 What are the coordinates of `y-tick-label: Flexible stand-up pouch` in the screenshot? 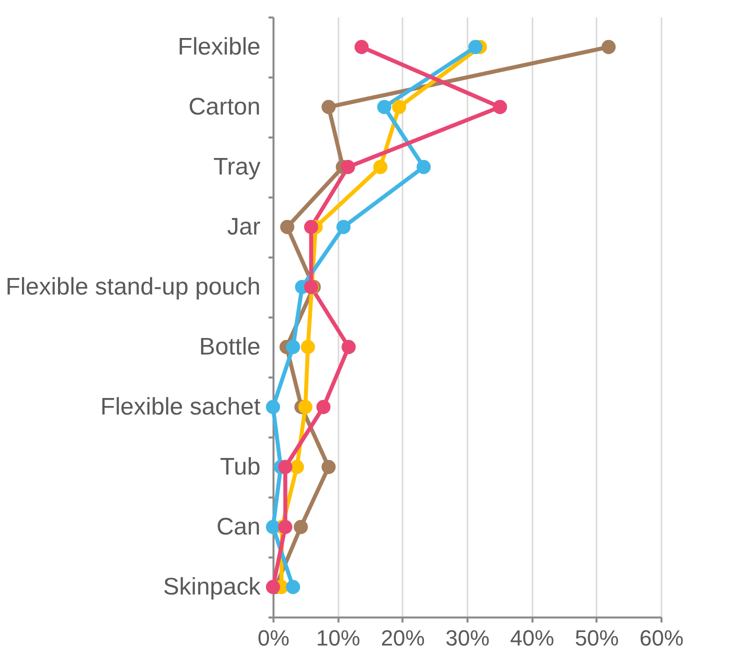 It's located at (133, 287).